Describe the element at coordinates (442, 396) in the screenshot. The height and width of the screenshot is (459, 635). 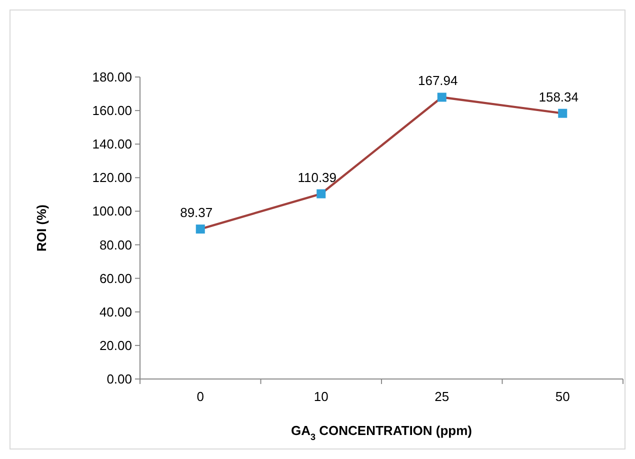
I see `x-tick-label: 25` at that location.